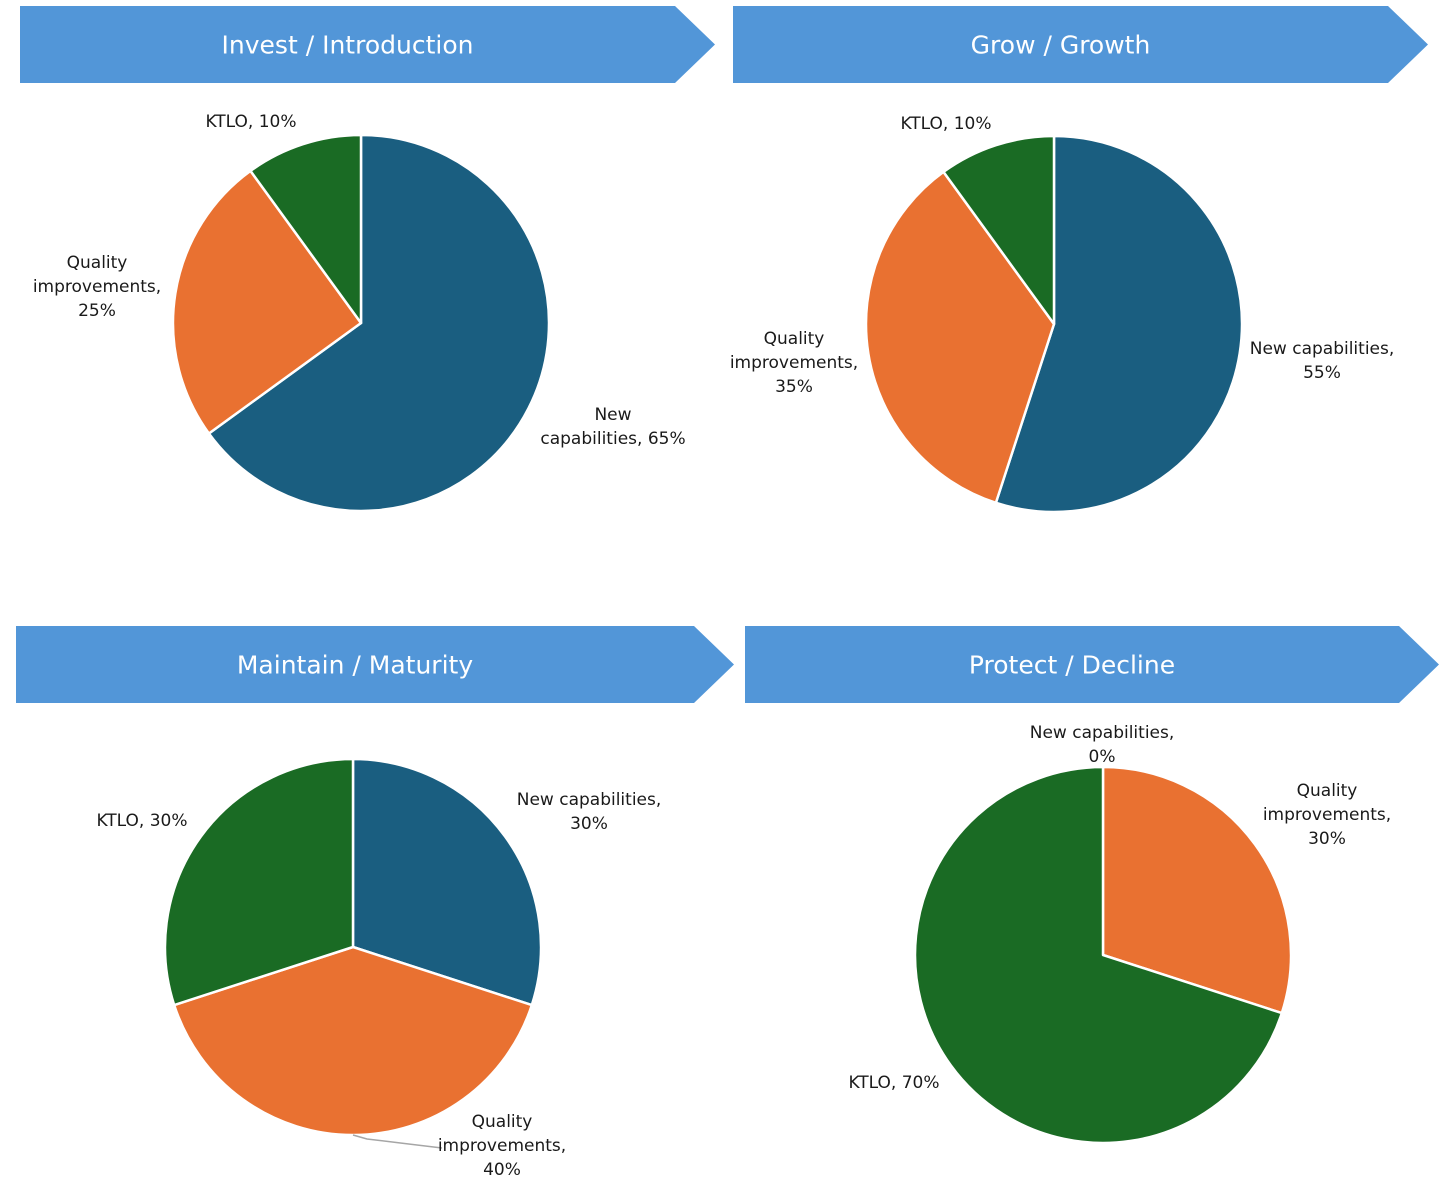 The width and height of the screenshot is (1456, 1192). Describe the element at coordinates (141, 821) in the screenshot. I see `data-label-ktlo: KTLO, 30%` at that location.